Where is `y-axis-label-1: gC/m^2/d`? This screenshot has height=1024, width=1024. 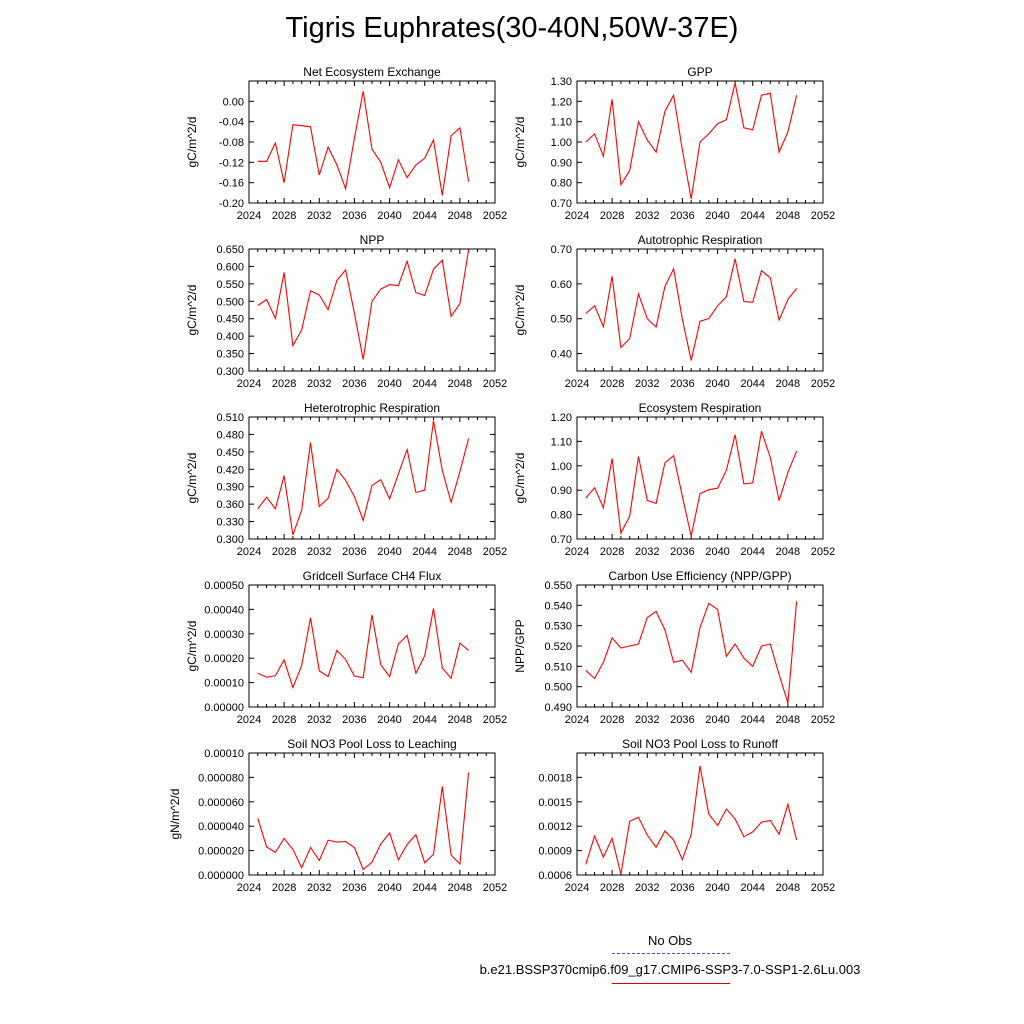
y-axis-label-1: gC/m^2/d is located at coordinates (192, 142).